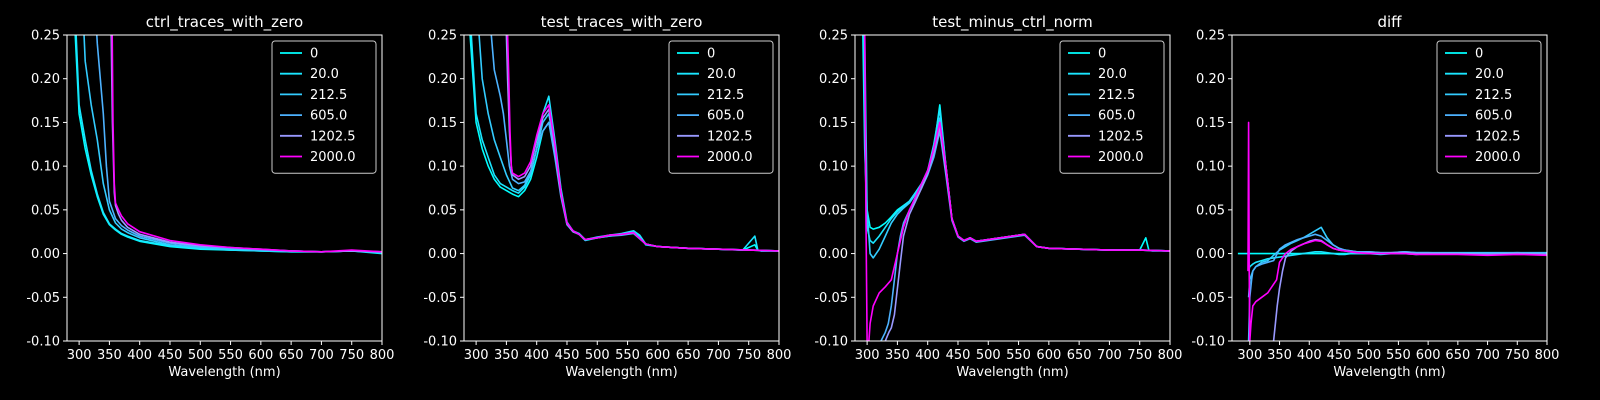 The width and height of the screenshot is (1600, 400). I want to click on chart-title: test_traces_with_zero, so click(622, 22).